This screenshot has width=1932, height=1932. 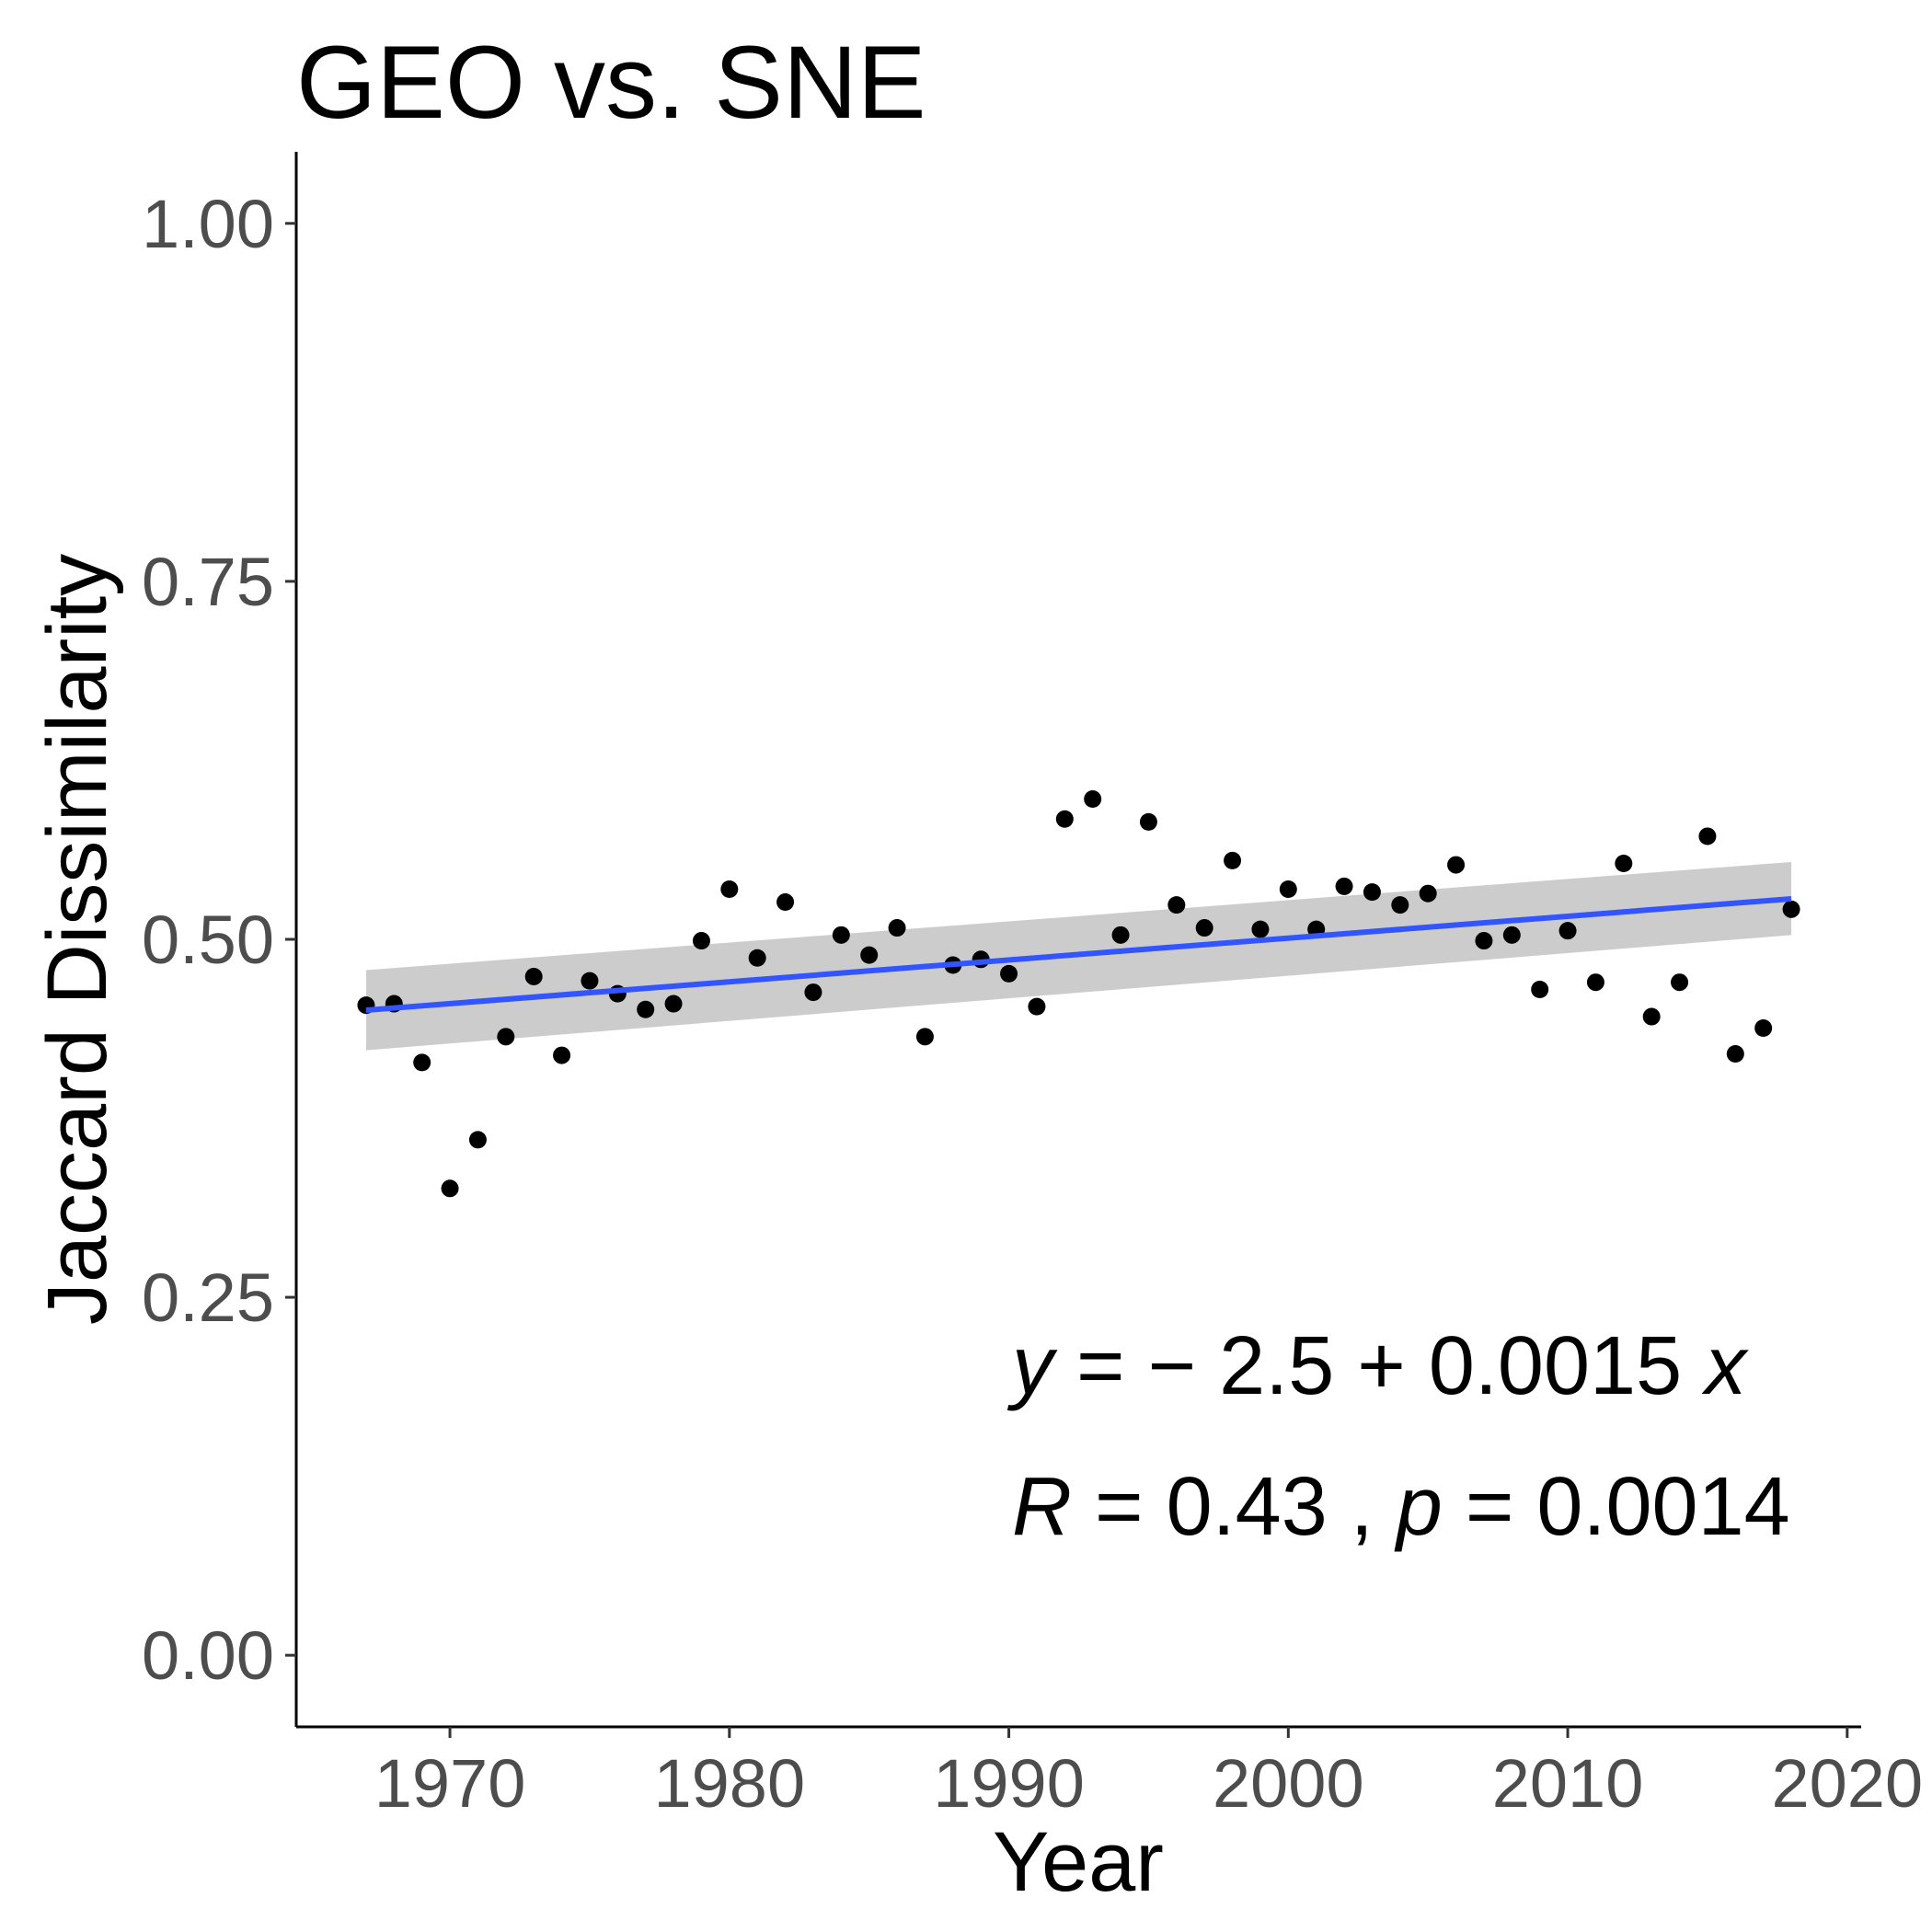 I want to click on data-point-1987, so click(x=924, y=1037).